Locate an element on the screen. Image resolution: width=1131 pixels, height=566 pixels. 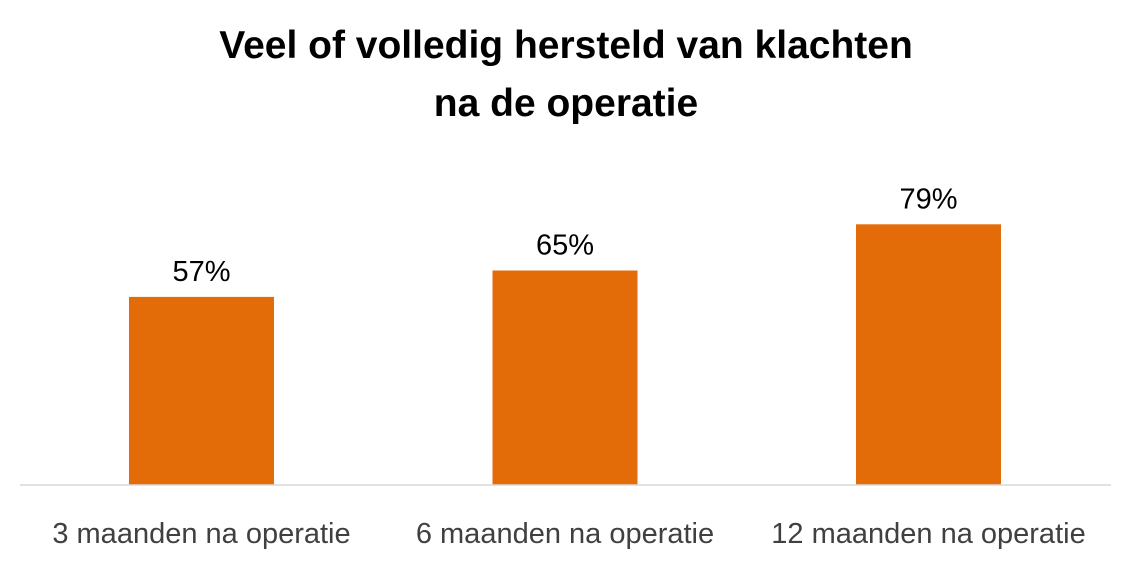
chart-title-line-2: na de operatie is located at coordinates (566, 103).